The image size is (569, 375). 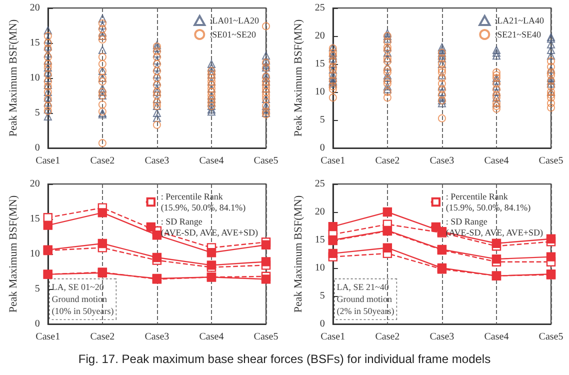 I want to click on legend-label: :SE21~SE40, so click(x=518, y=35).